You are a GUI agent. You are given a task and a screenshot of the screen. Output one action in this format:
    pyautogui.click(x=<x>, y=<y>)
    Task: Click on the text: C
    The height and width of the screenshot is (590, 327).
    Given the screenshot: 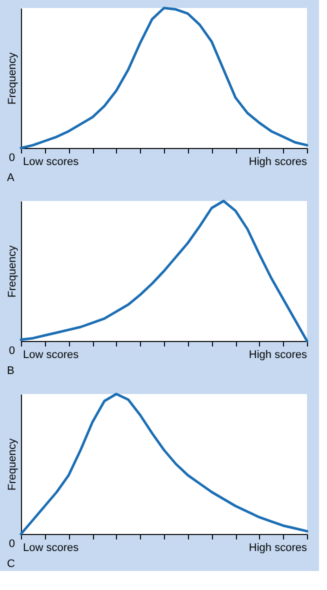 What is the action you would take?
    pyautogui.click(x=11, y=564)
    